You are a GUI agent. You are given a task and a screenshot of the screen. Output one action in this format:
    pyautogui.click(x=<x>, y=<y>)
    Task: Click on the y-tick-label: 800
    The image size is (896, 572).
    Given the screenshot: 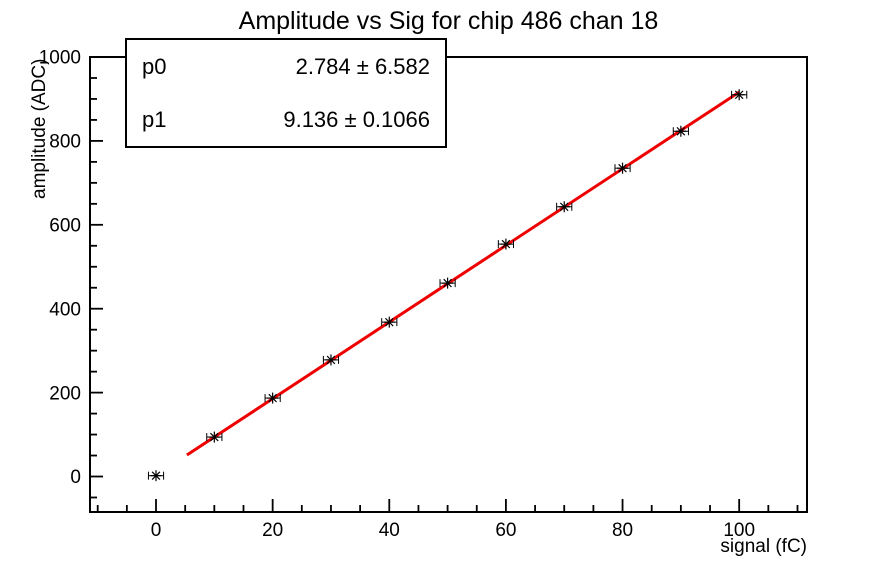 What is the action you would take?
    pyautogui.click(x=65, y=142)
    